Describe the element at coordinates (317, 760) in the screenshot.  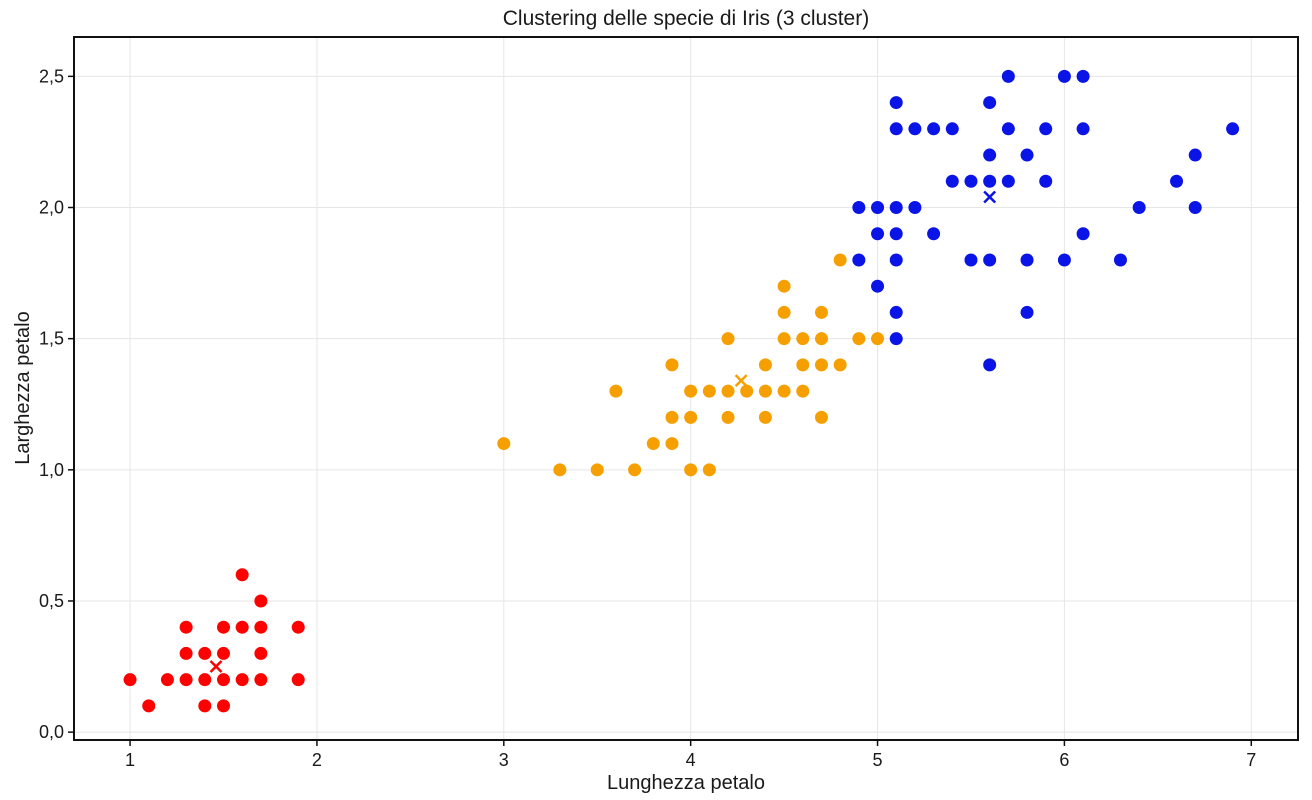
I see `x-tick-label: 2` at that location.